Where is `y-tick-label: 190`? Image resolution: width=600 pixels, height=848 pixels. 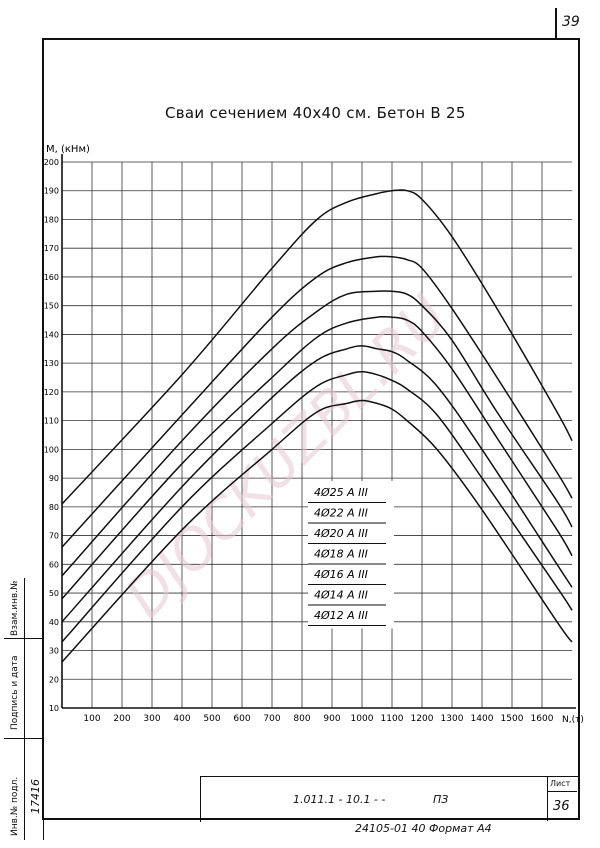 y-tick-label: 190 is located at coordinates (51, 191).